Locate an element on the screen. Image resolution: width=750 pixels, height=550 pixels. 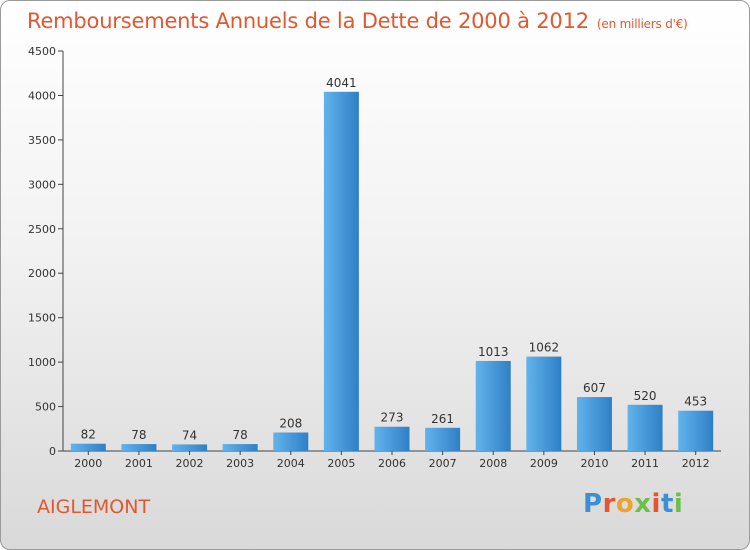
x-tick-label: 2006 is located at coordinates (392, 463).